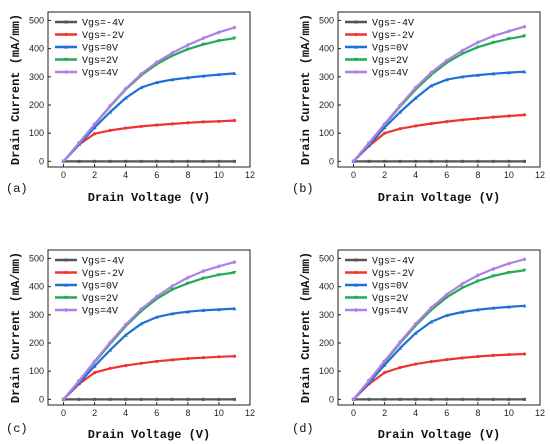 The image size is (550, 444). What do you see at coordinates (326, 315) in the screenshot?
I see `y-tick-label: 300` at bounding box center [326, 315].